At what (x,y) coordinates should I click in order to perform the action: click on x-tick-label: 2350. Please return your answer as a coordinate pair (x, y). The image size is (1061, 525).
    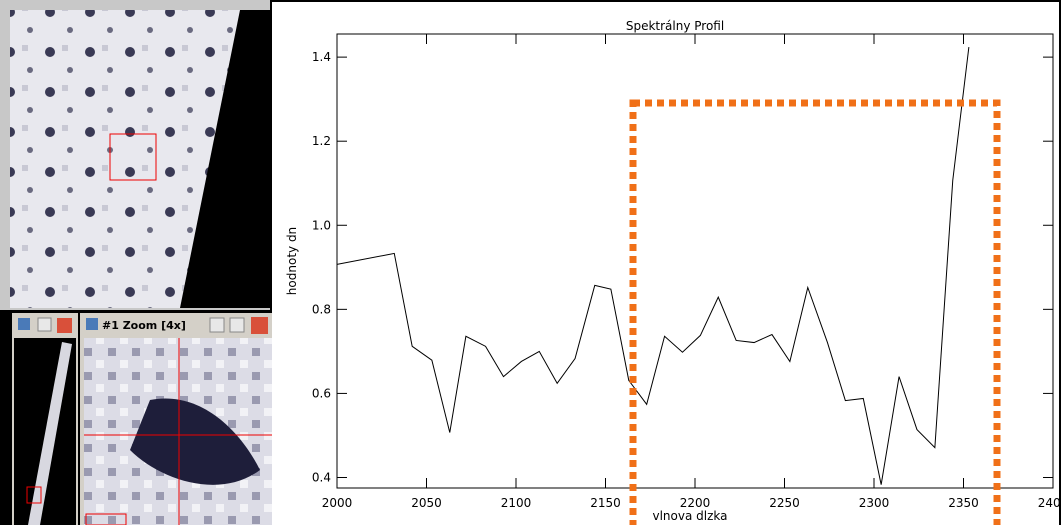
    Looking at the image, I should click on (963, 503).